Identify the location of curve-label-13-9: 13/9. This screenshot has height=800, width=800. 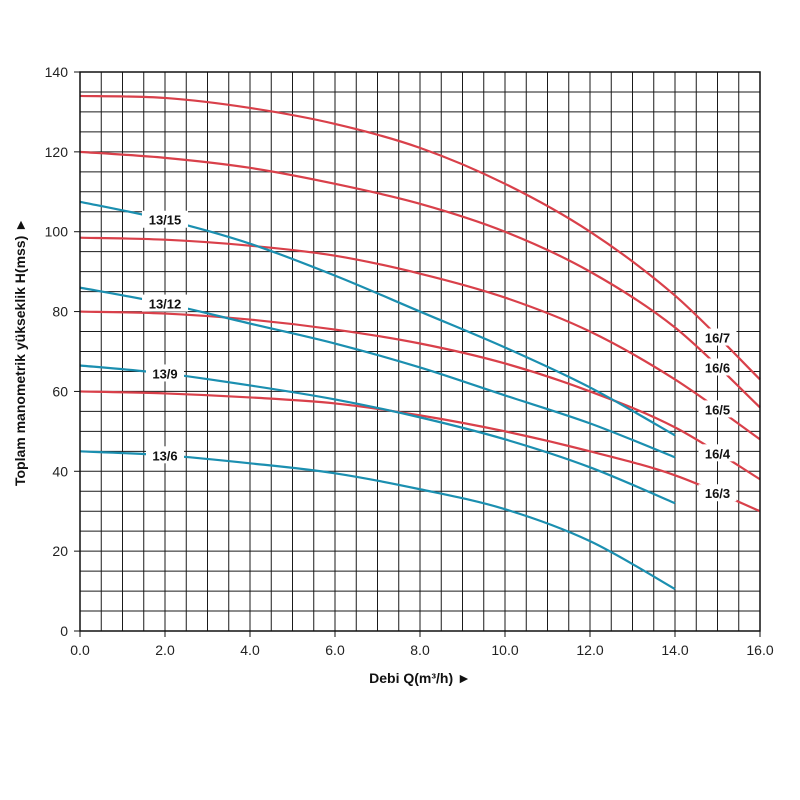
(164, 373).